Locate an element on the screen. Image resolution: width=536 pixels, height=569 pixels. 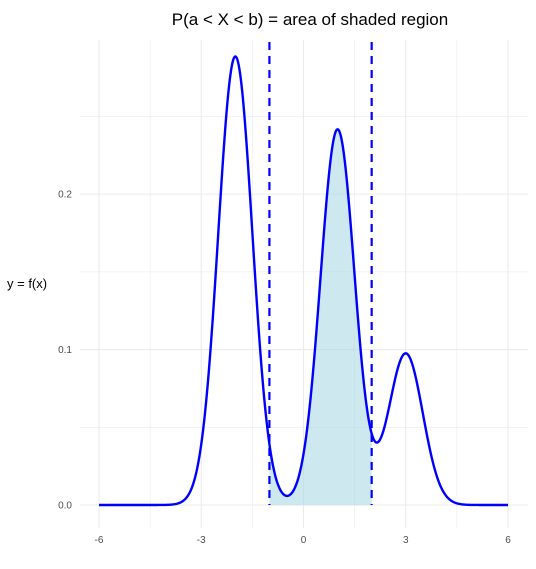
x-tick-label: 6 is located at coordinates (508, 540).